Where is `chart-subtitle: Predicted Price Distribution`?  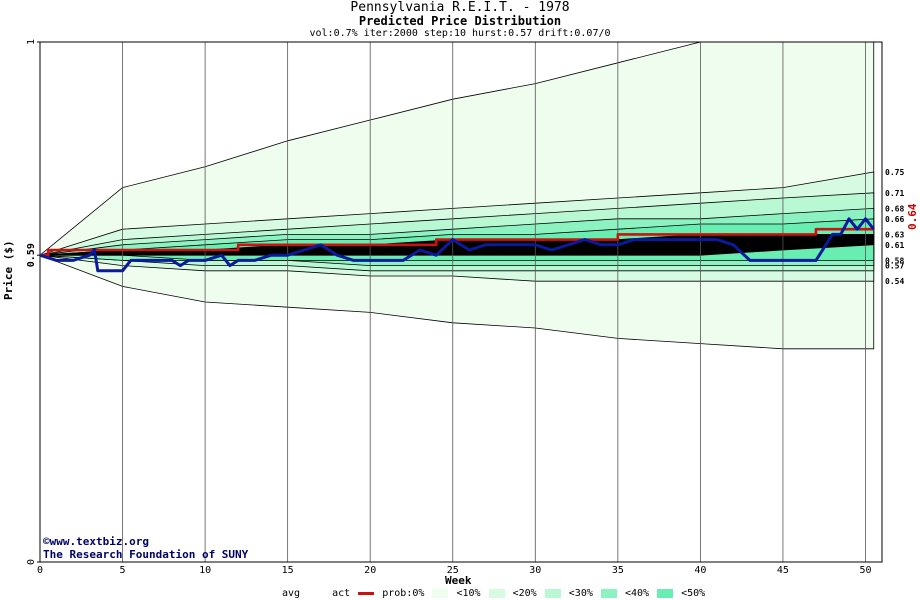
chart-subtitle: Predicted Price Distribution is located at coordinates (460, 21).